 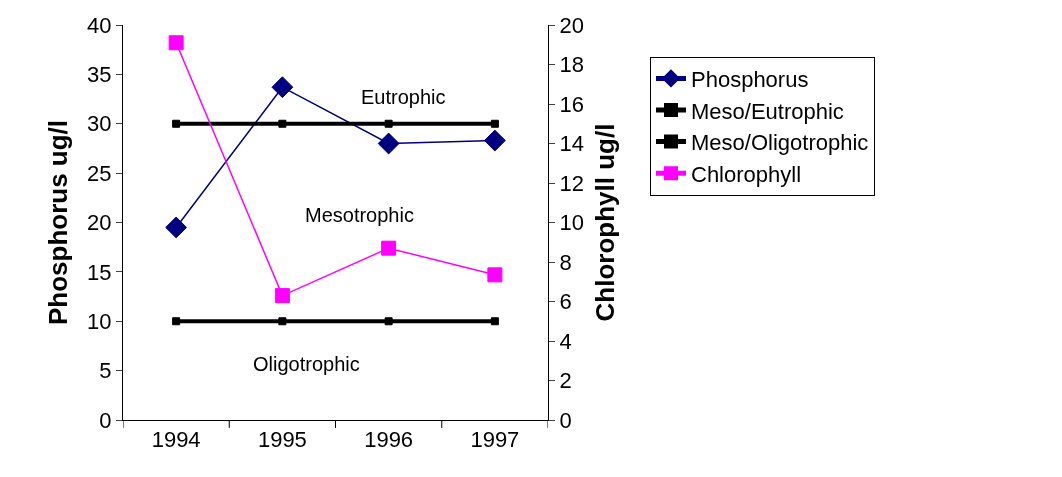 What do you see at coordinates (565, 341) in the screenshot?
I see `y2-tick-label: 4` at bounding box center [565, 341].